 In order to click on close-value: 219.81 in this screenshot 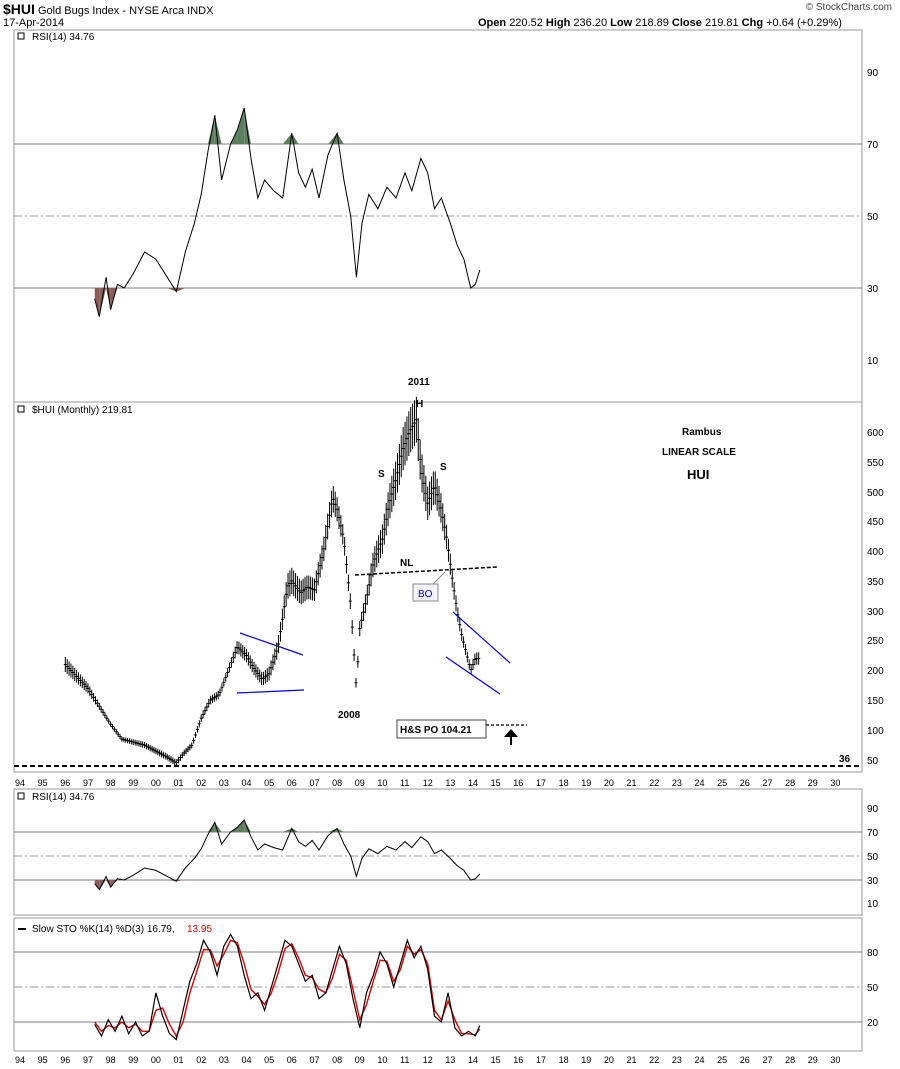, I will do `click(721, 23)`.